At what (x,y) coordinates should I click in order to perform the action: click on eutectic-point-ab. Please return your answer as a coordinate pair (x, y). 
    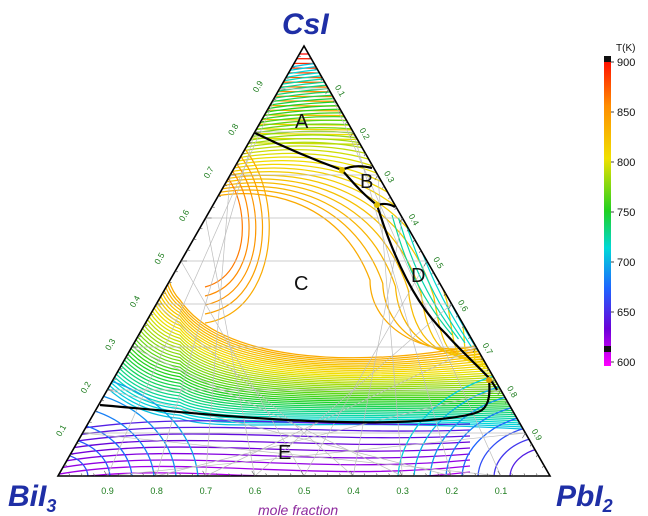
    Looking at the image, I should click on (342, 170).